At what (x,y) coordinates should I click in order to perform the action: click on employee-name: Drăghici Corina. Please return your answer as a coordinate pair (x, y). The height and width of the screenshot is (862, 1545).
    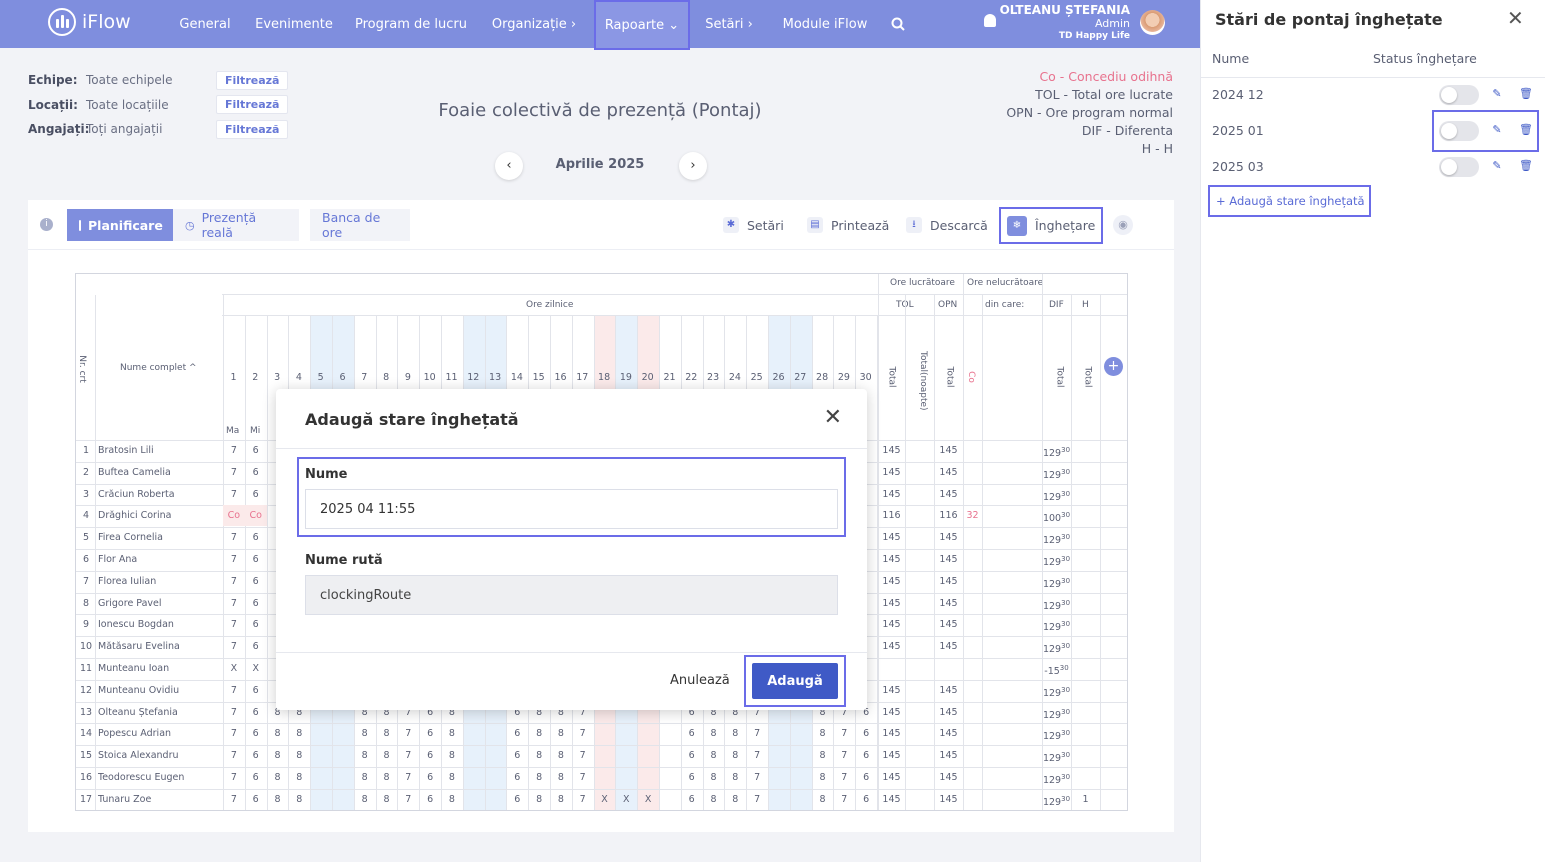
    Looking at the image, I should click on (135, 516).